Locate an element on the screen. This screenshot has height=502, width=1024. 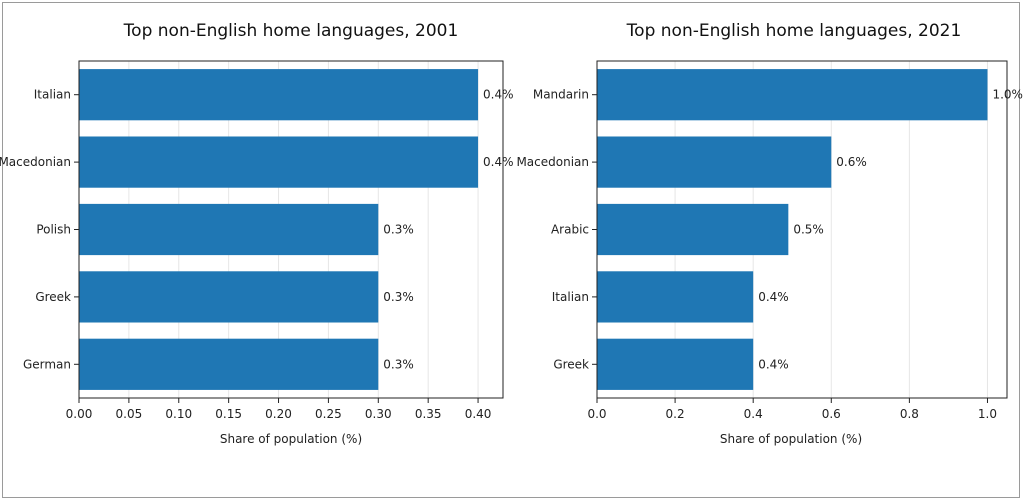
category-label: Mandarin is located at coordinates (561, 95).